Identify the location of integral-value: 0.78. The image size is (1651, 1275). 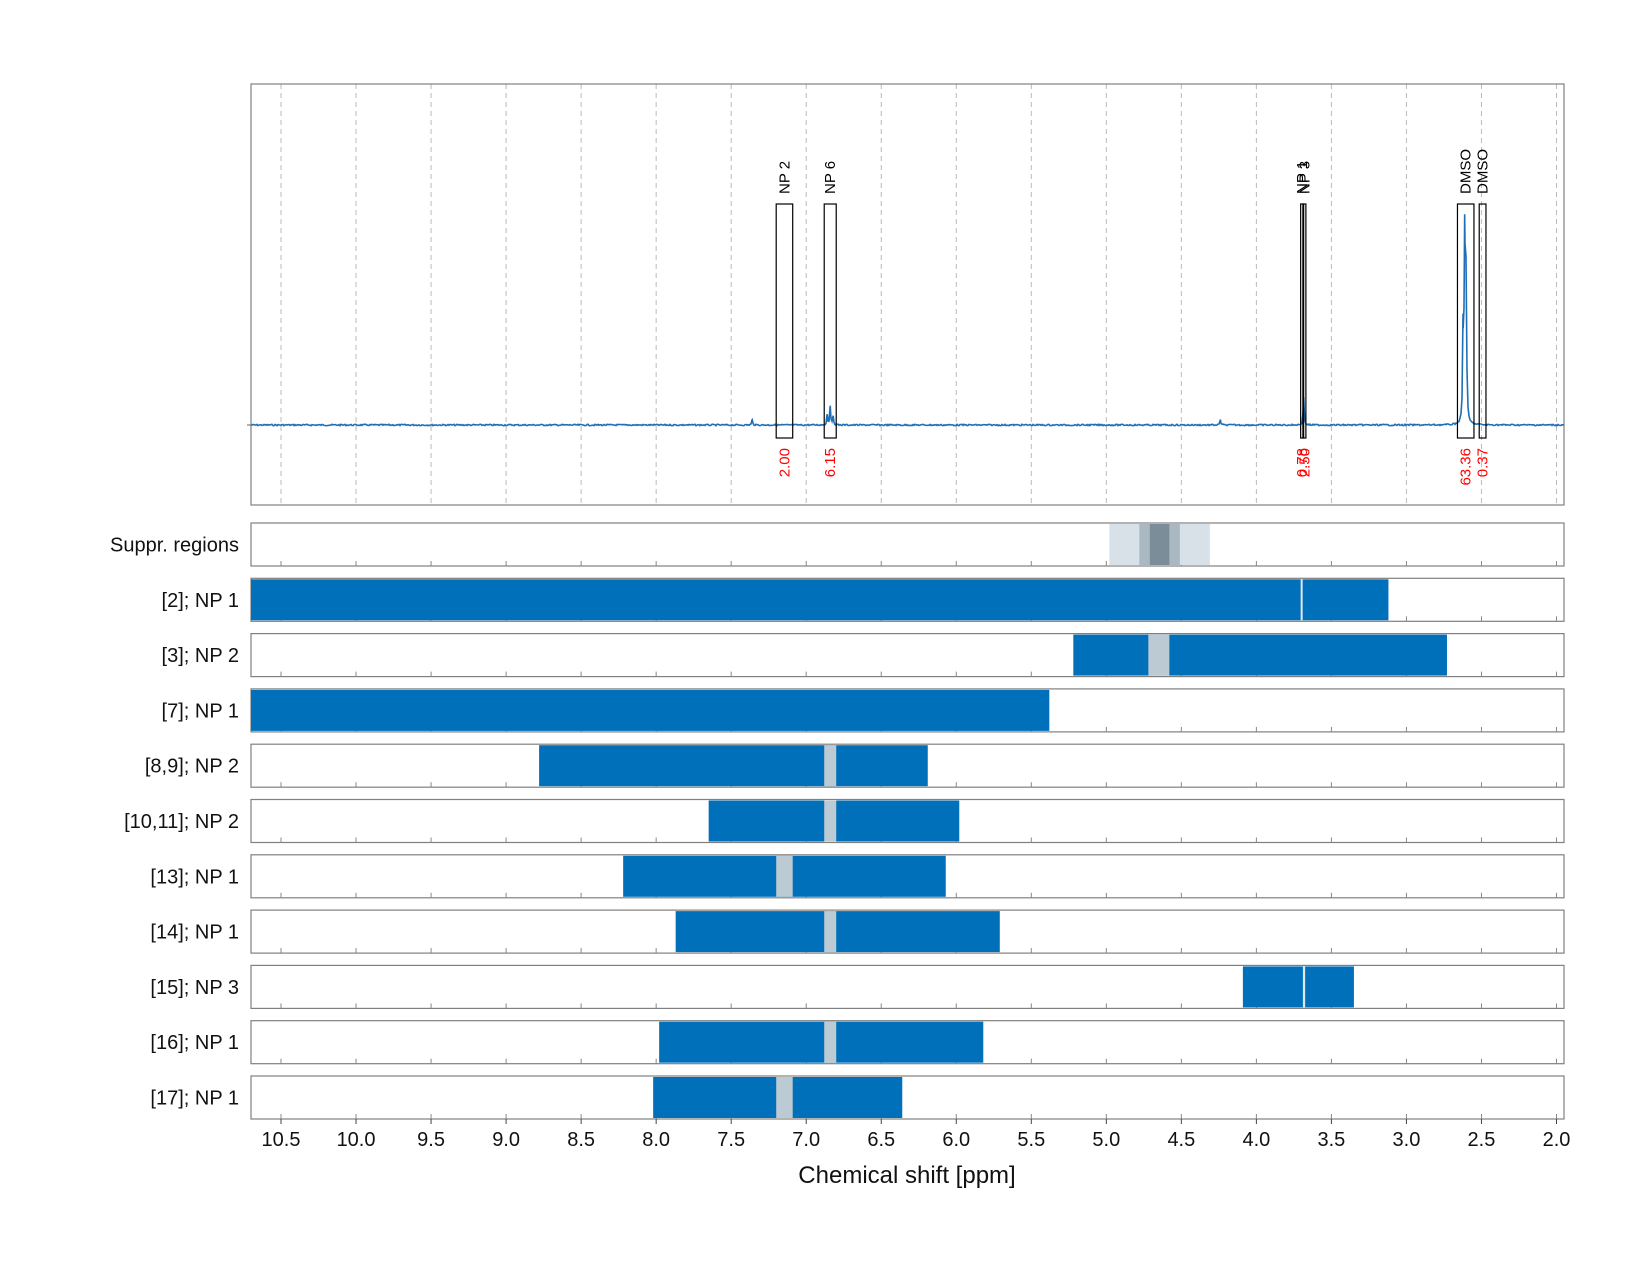
(1302, 462).